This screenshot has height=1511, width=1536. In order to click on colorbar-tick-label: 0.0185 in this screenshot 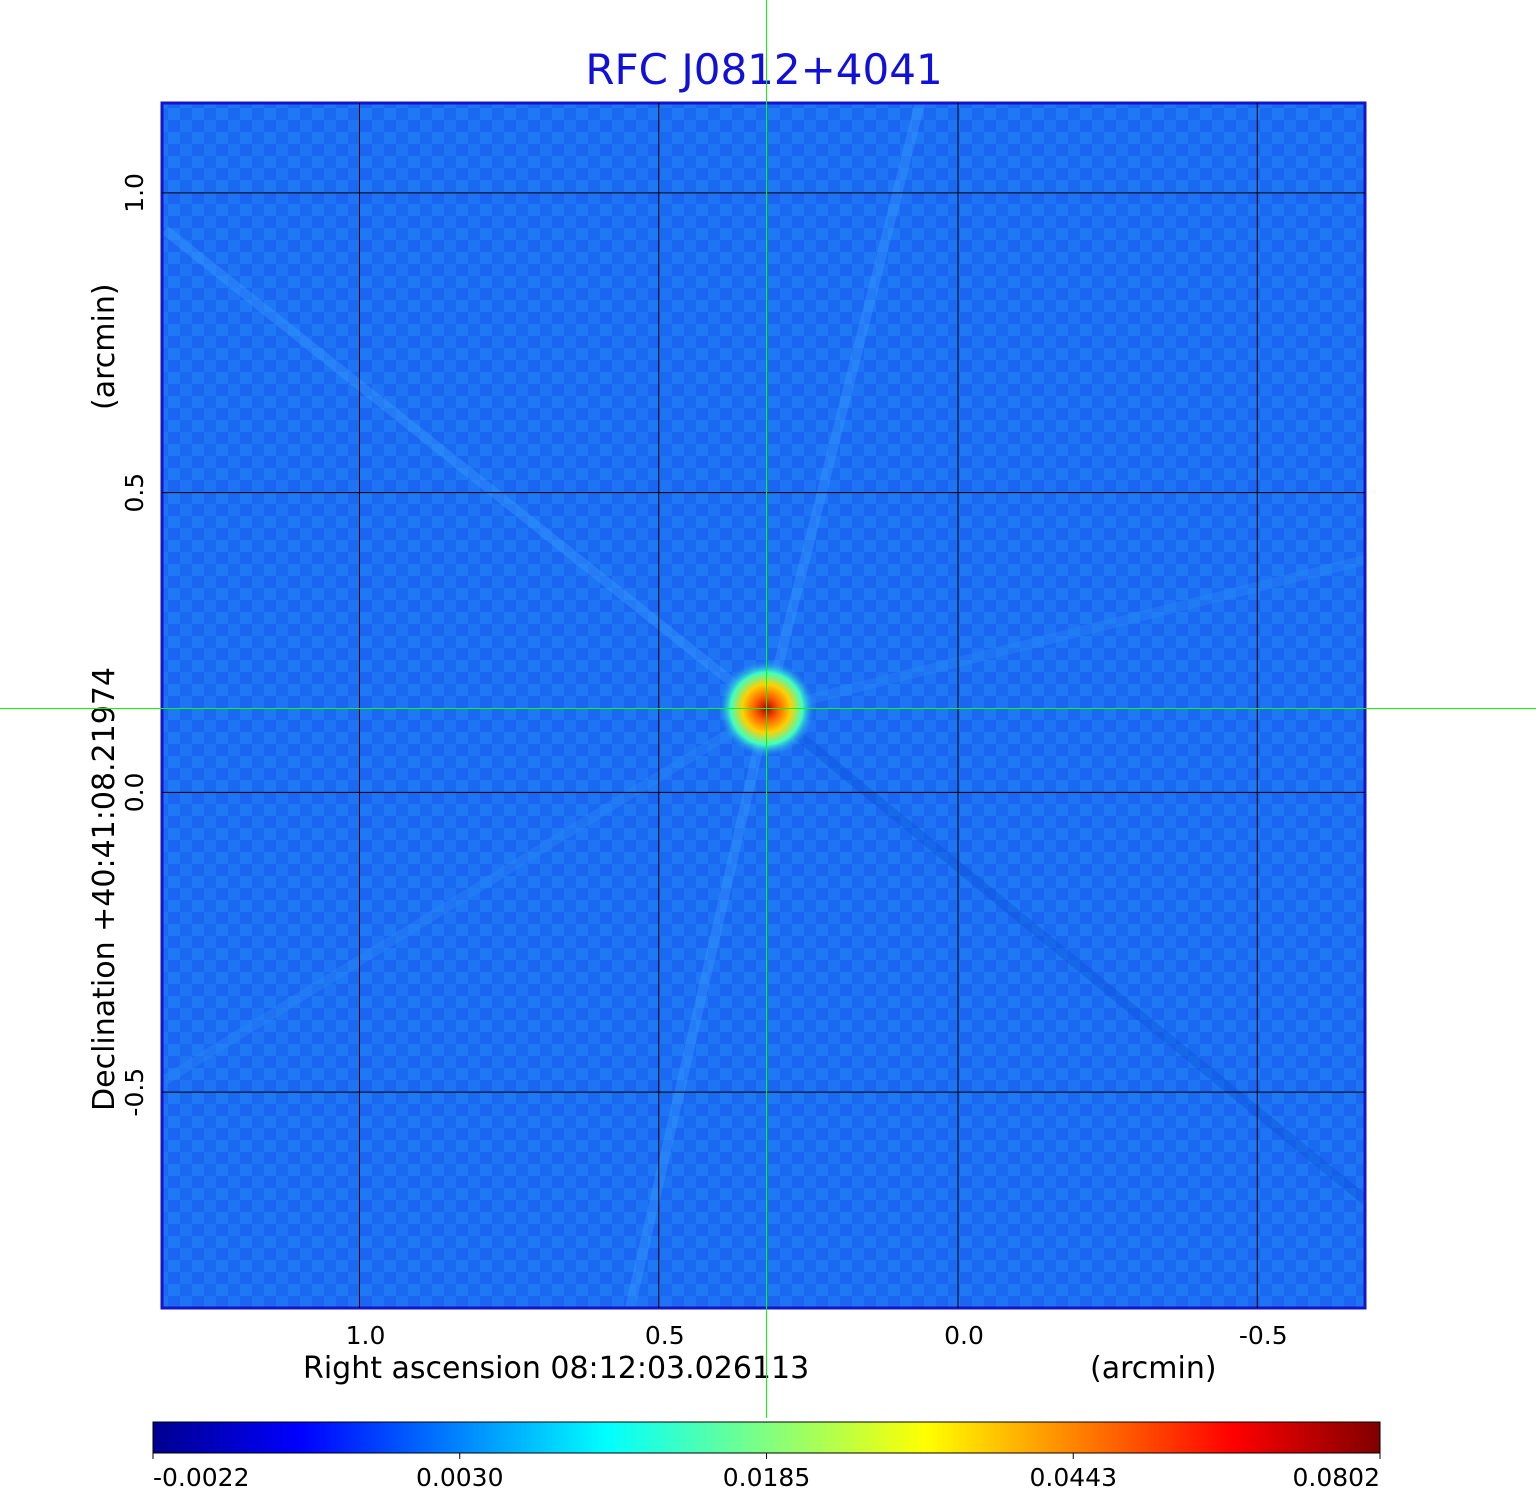, I will do `click(766, 1477)`.